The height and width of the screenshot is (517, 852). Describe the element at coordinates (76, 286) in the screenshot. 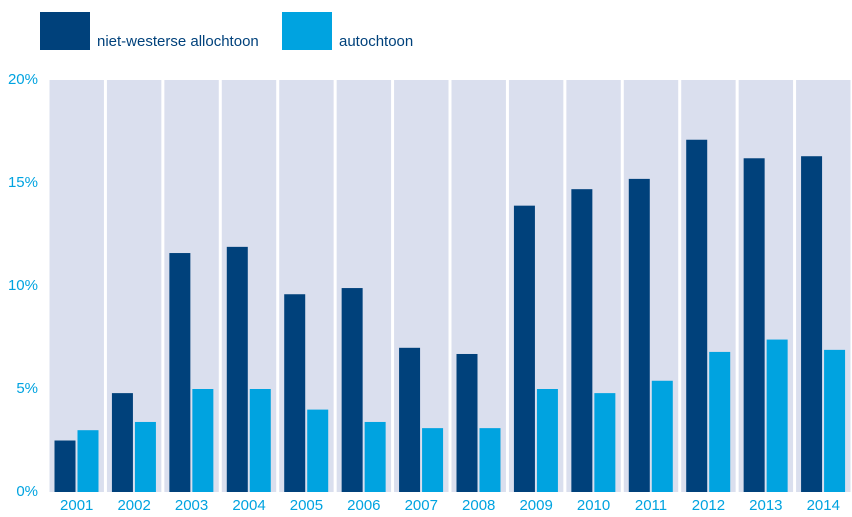

I see `column-background` at that location.